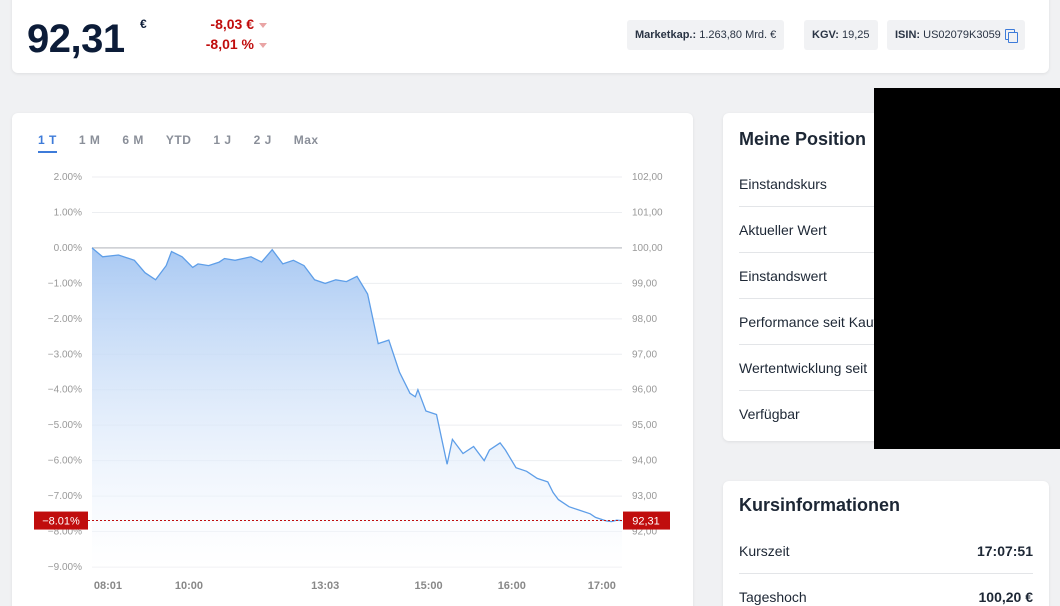  What do you see at coordinates (783, 229) in the screenshot?
I see `position-row-label: Aktueller Wert` at bounding box center [783, 229].